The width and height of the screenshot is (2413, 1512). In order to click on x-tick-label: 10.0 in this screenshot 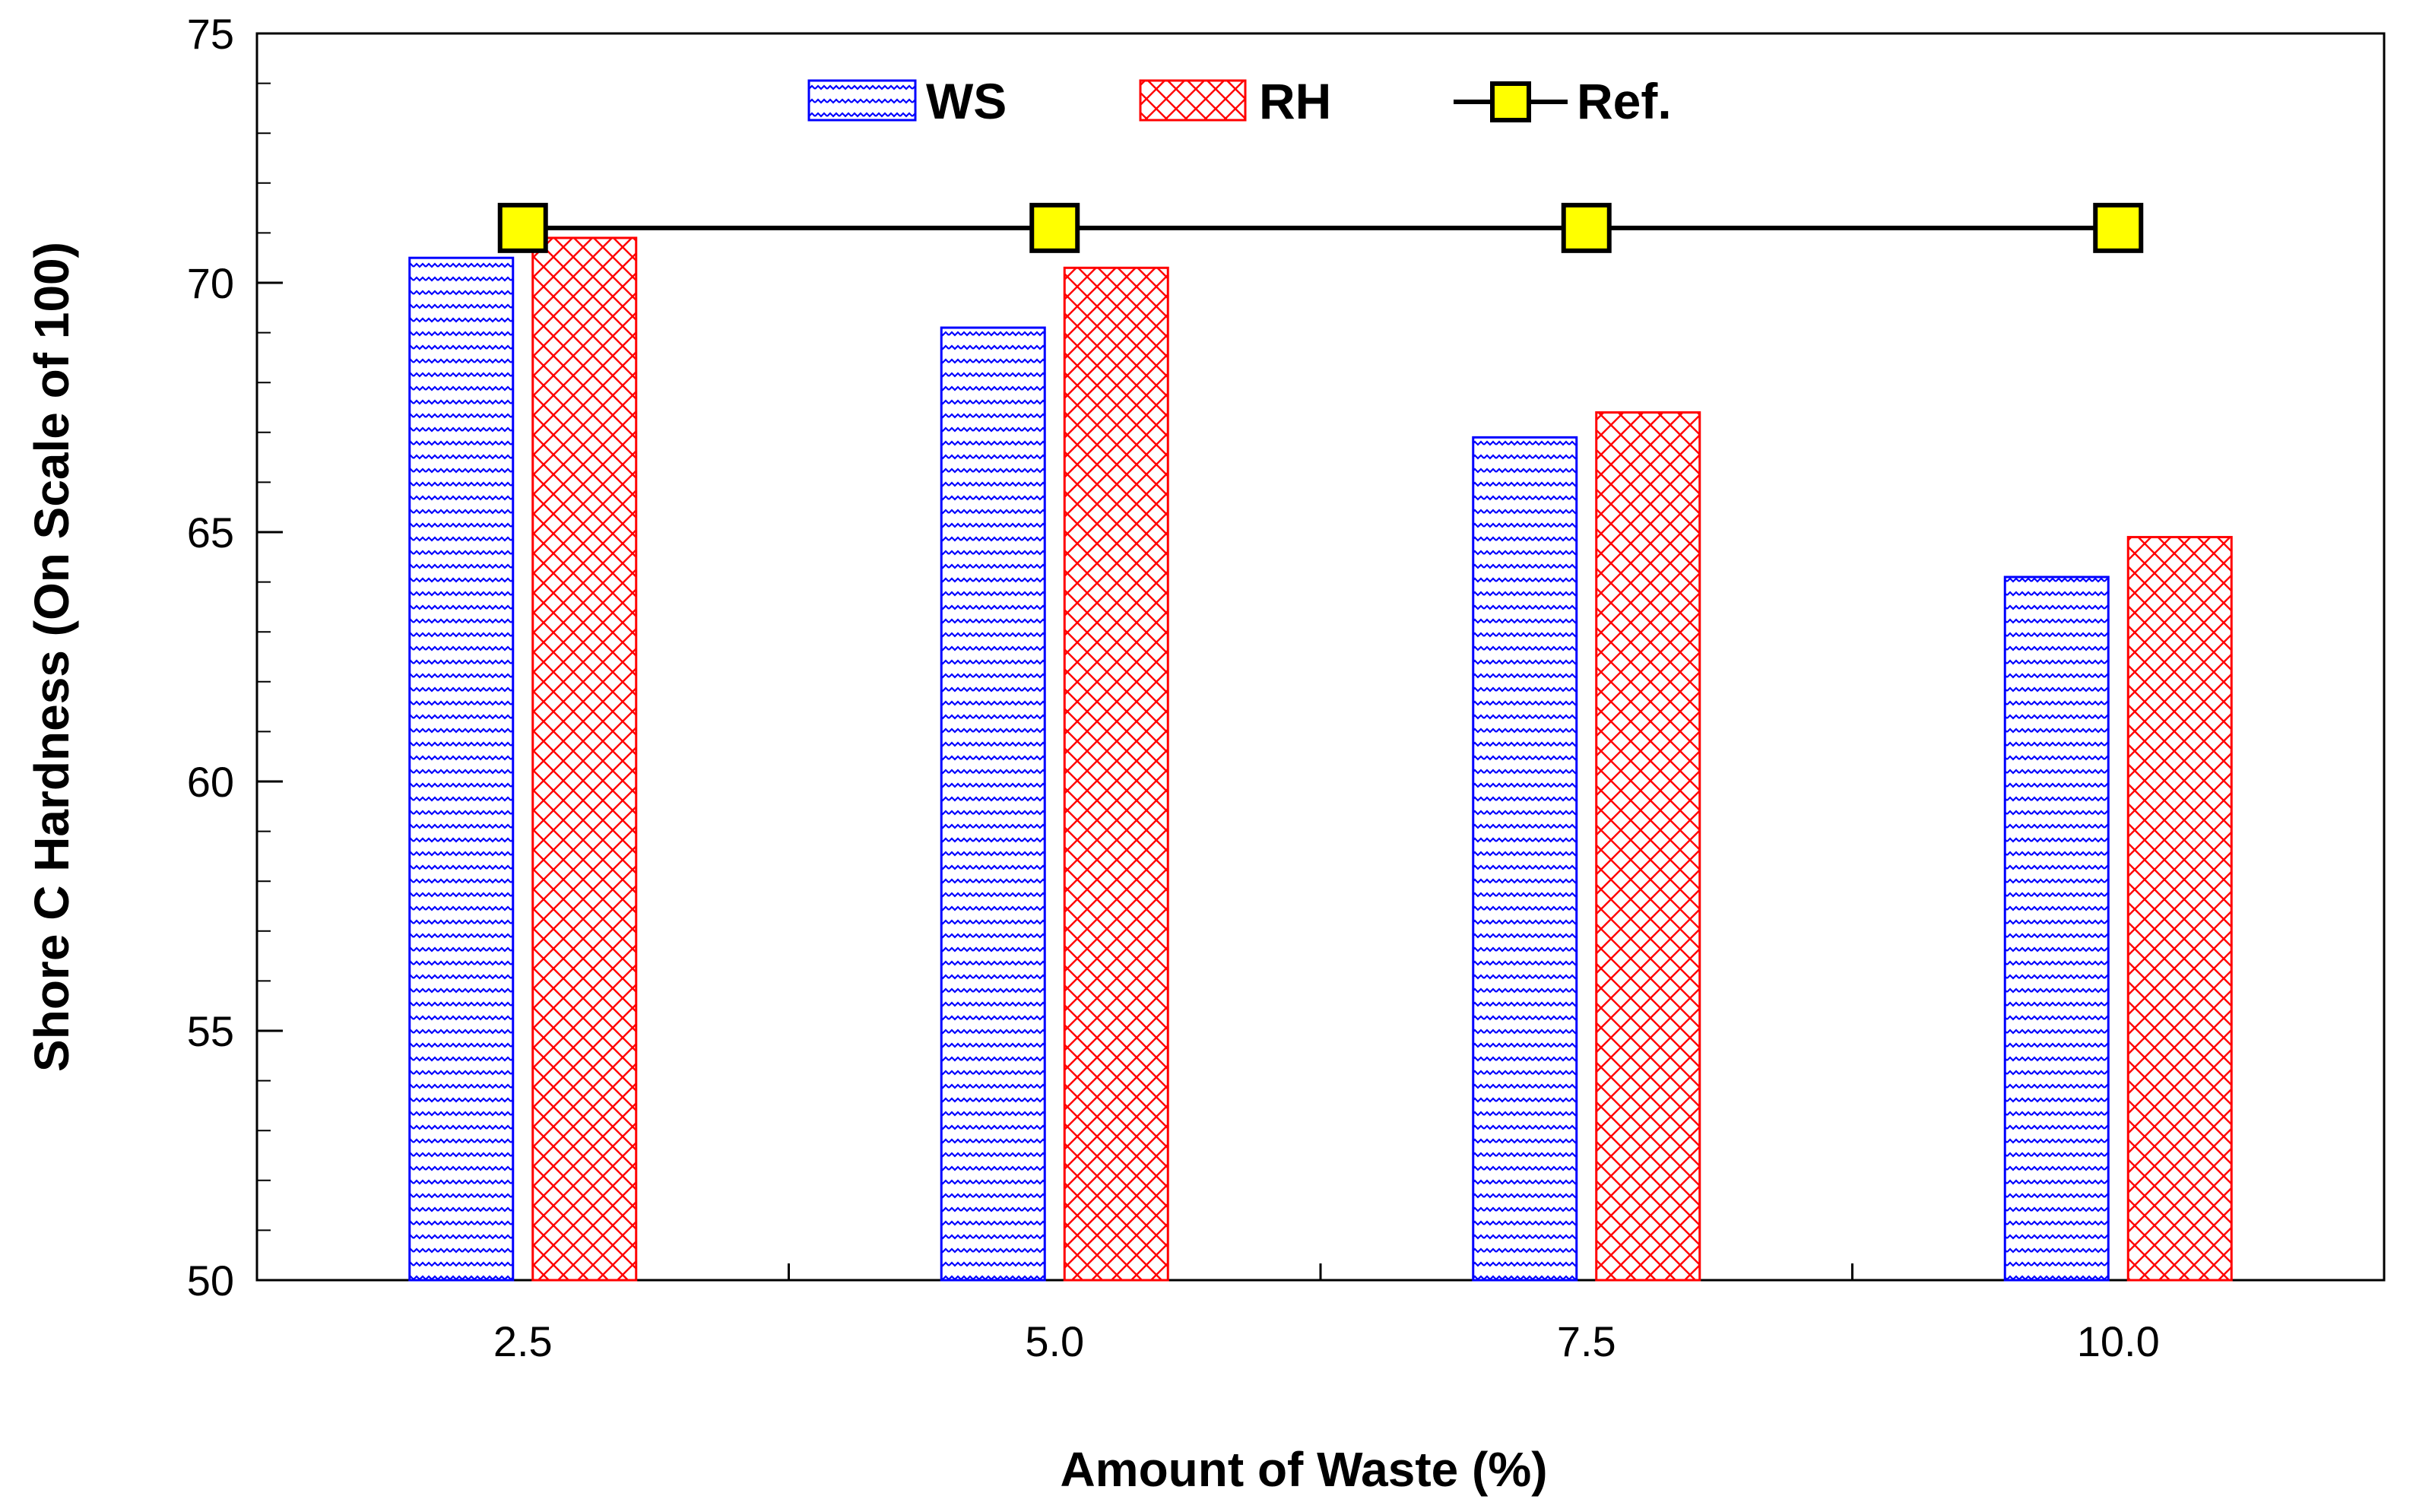, I will do `click(2118, 1341)`.